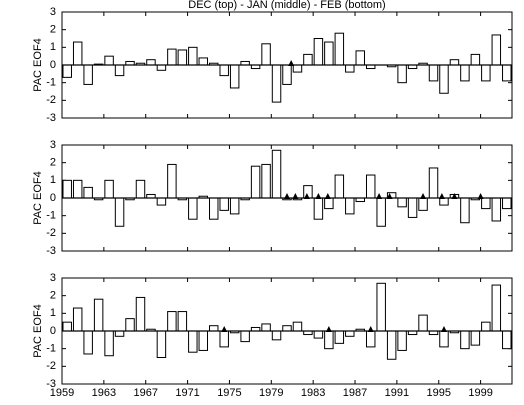 This screenshot has height=405, width=524. I want to click on y-tick-label: 3, so click(53, 278).